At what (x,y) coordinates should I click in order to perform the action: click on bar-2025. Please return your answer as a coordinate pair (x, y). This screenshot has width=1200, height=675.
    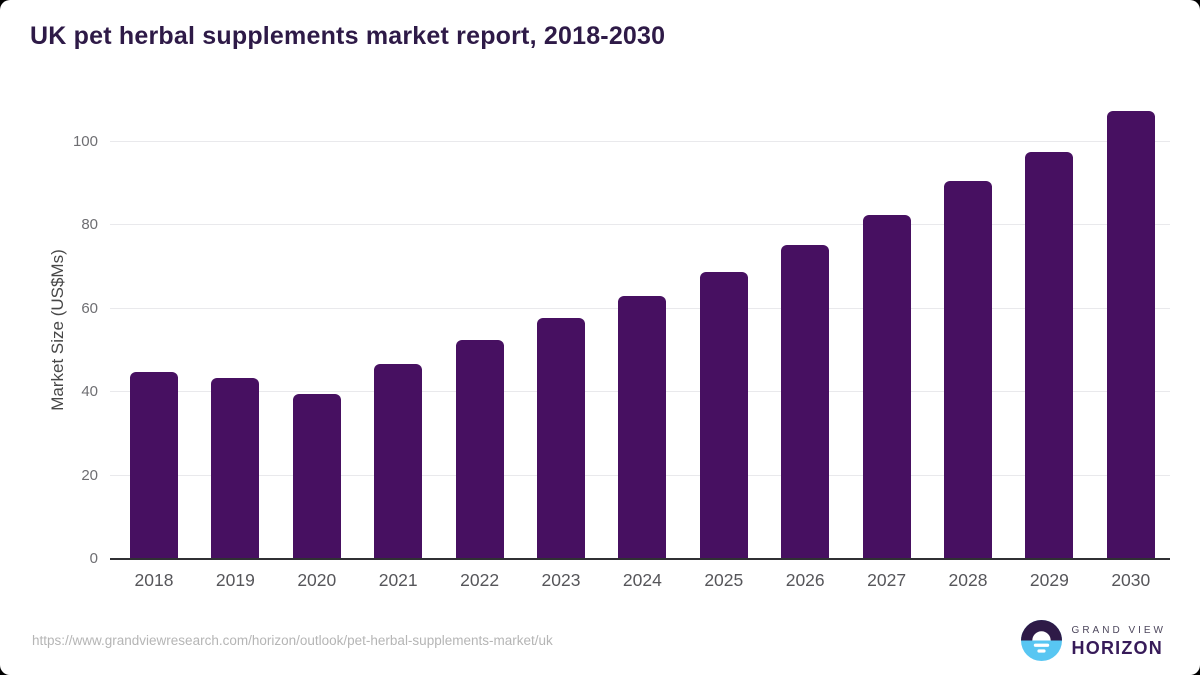
    Looking at the image, I should click on (723, 415).